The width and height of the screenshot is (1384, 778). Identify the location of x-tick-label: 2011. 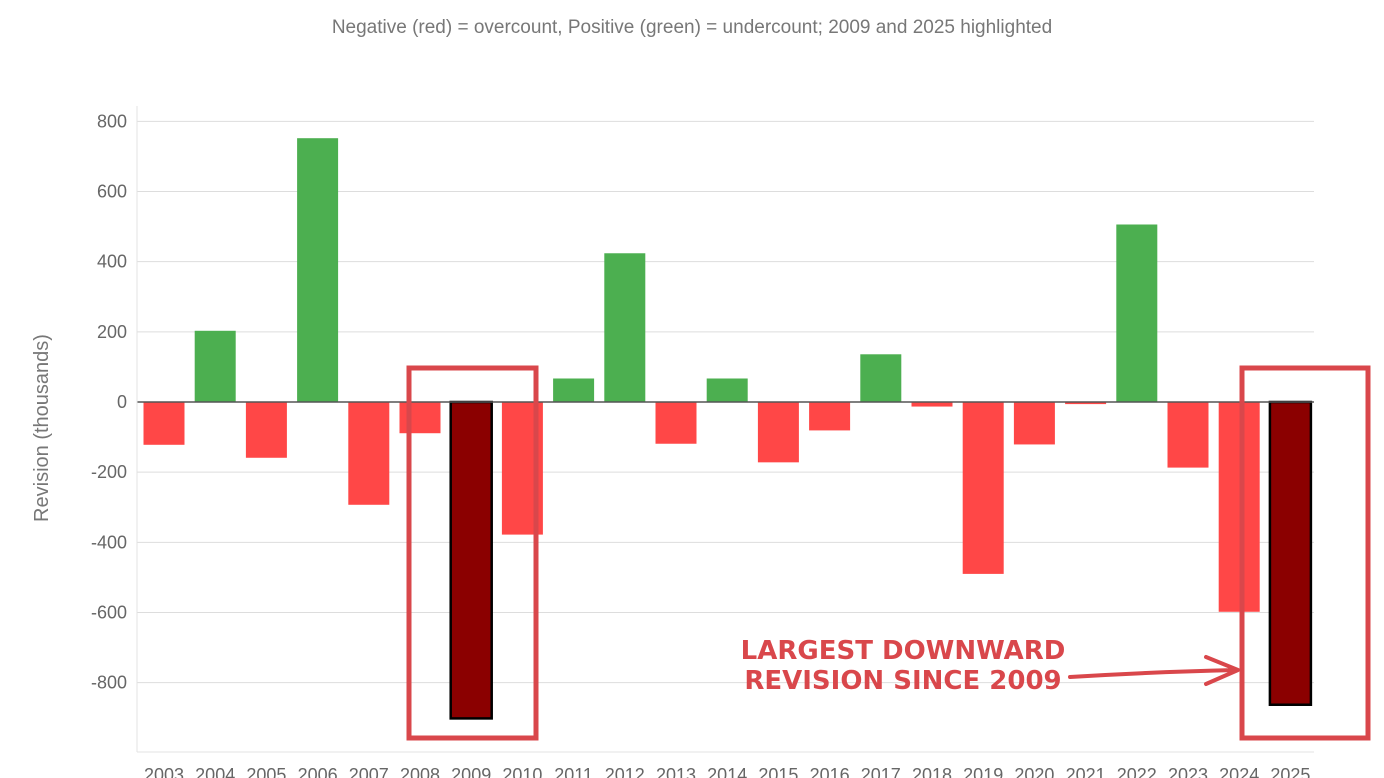
(573, 771).